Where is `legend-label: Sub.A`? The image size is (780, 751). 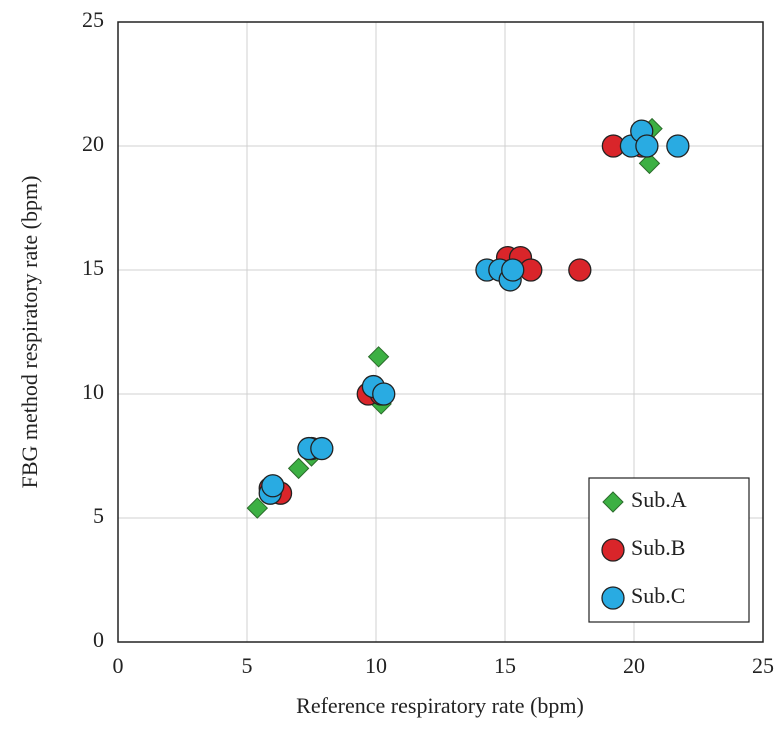 legend-label: Sub.A is located at coordinates (659, 499).